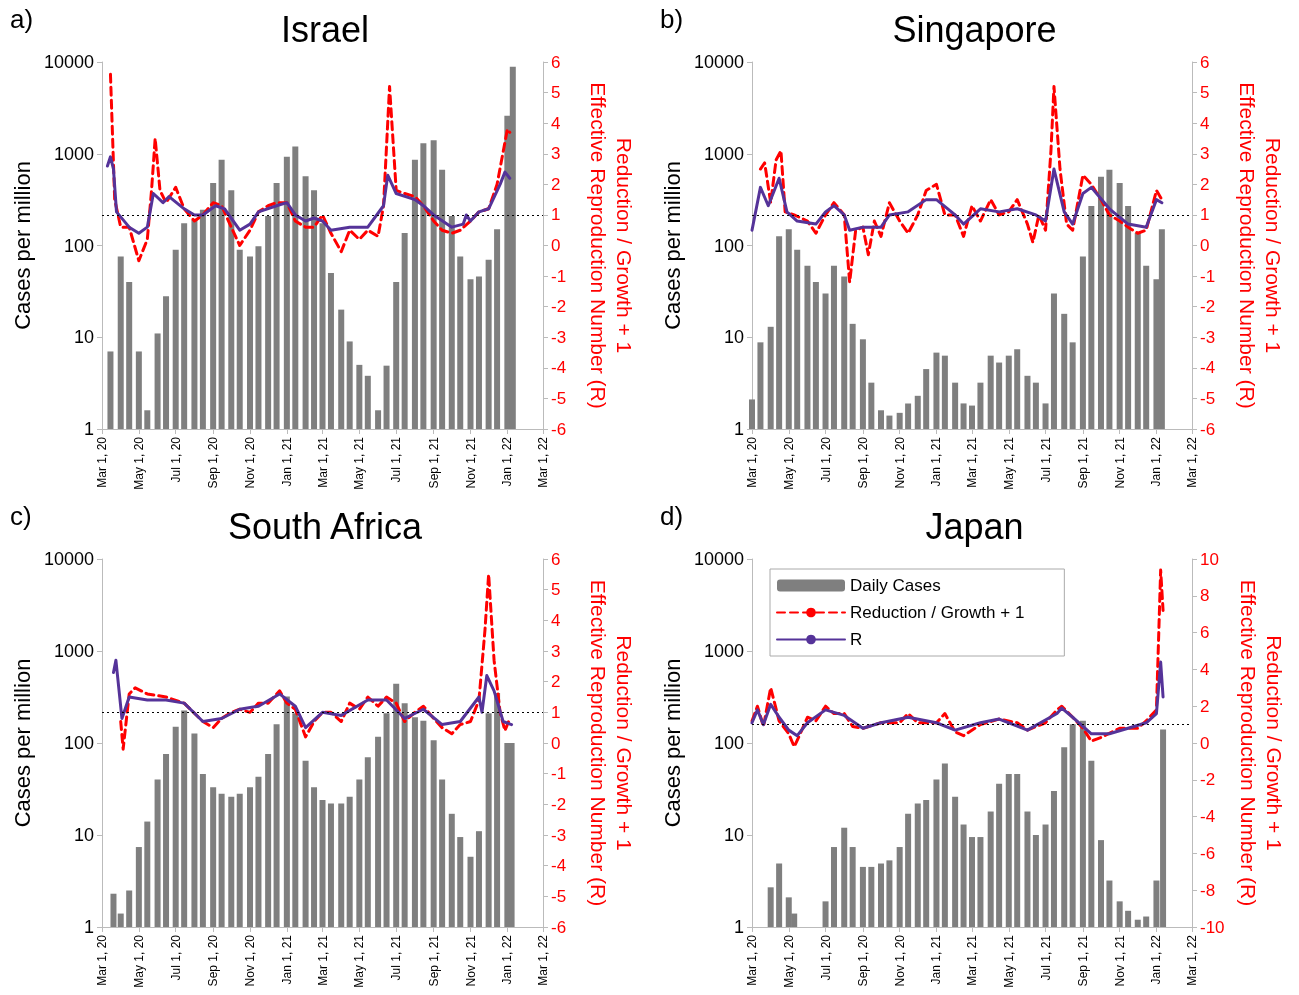 The image size is (1299, 995). I want to click on text: a), so click(22, 19).